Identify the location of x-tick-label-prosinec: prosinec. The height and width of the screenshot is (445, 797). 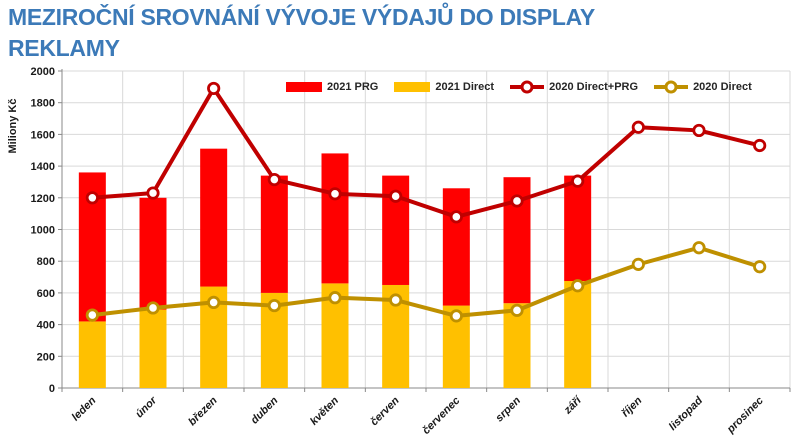
(745, 416).